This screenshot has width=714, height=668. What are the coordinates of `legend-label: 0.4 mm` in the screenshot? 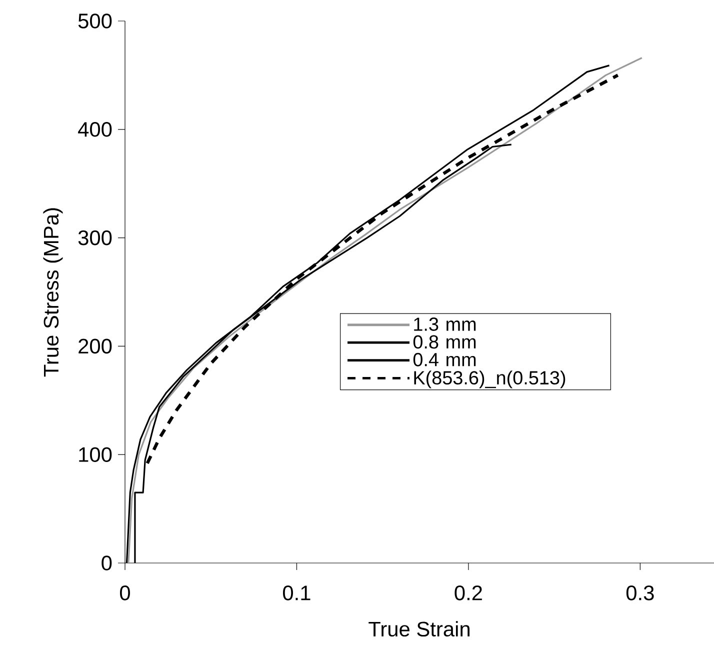 It's located at (444, 359).